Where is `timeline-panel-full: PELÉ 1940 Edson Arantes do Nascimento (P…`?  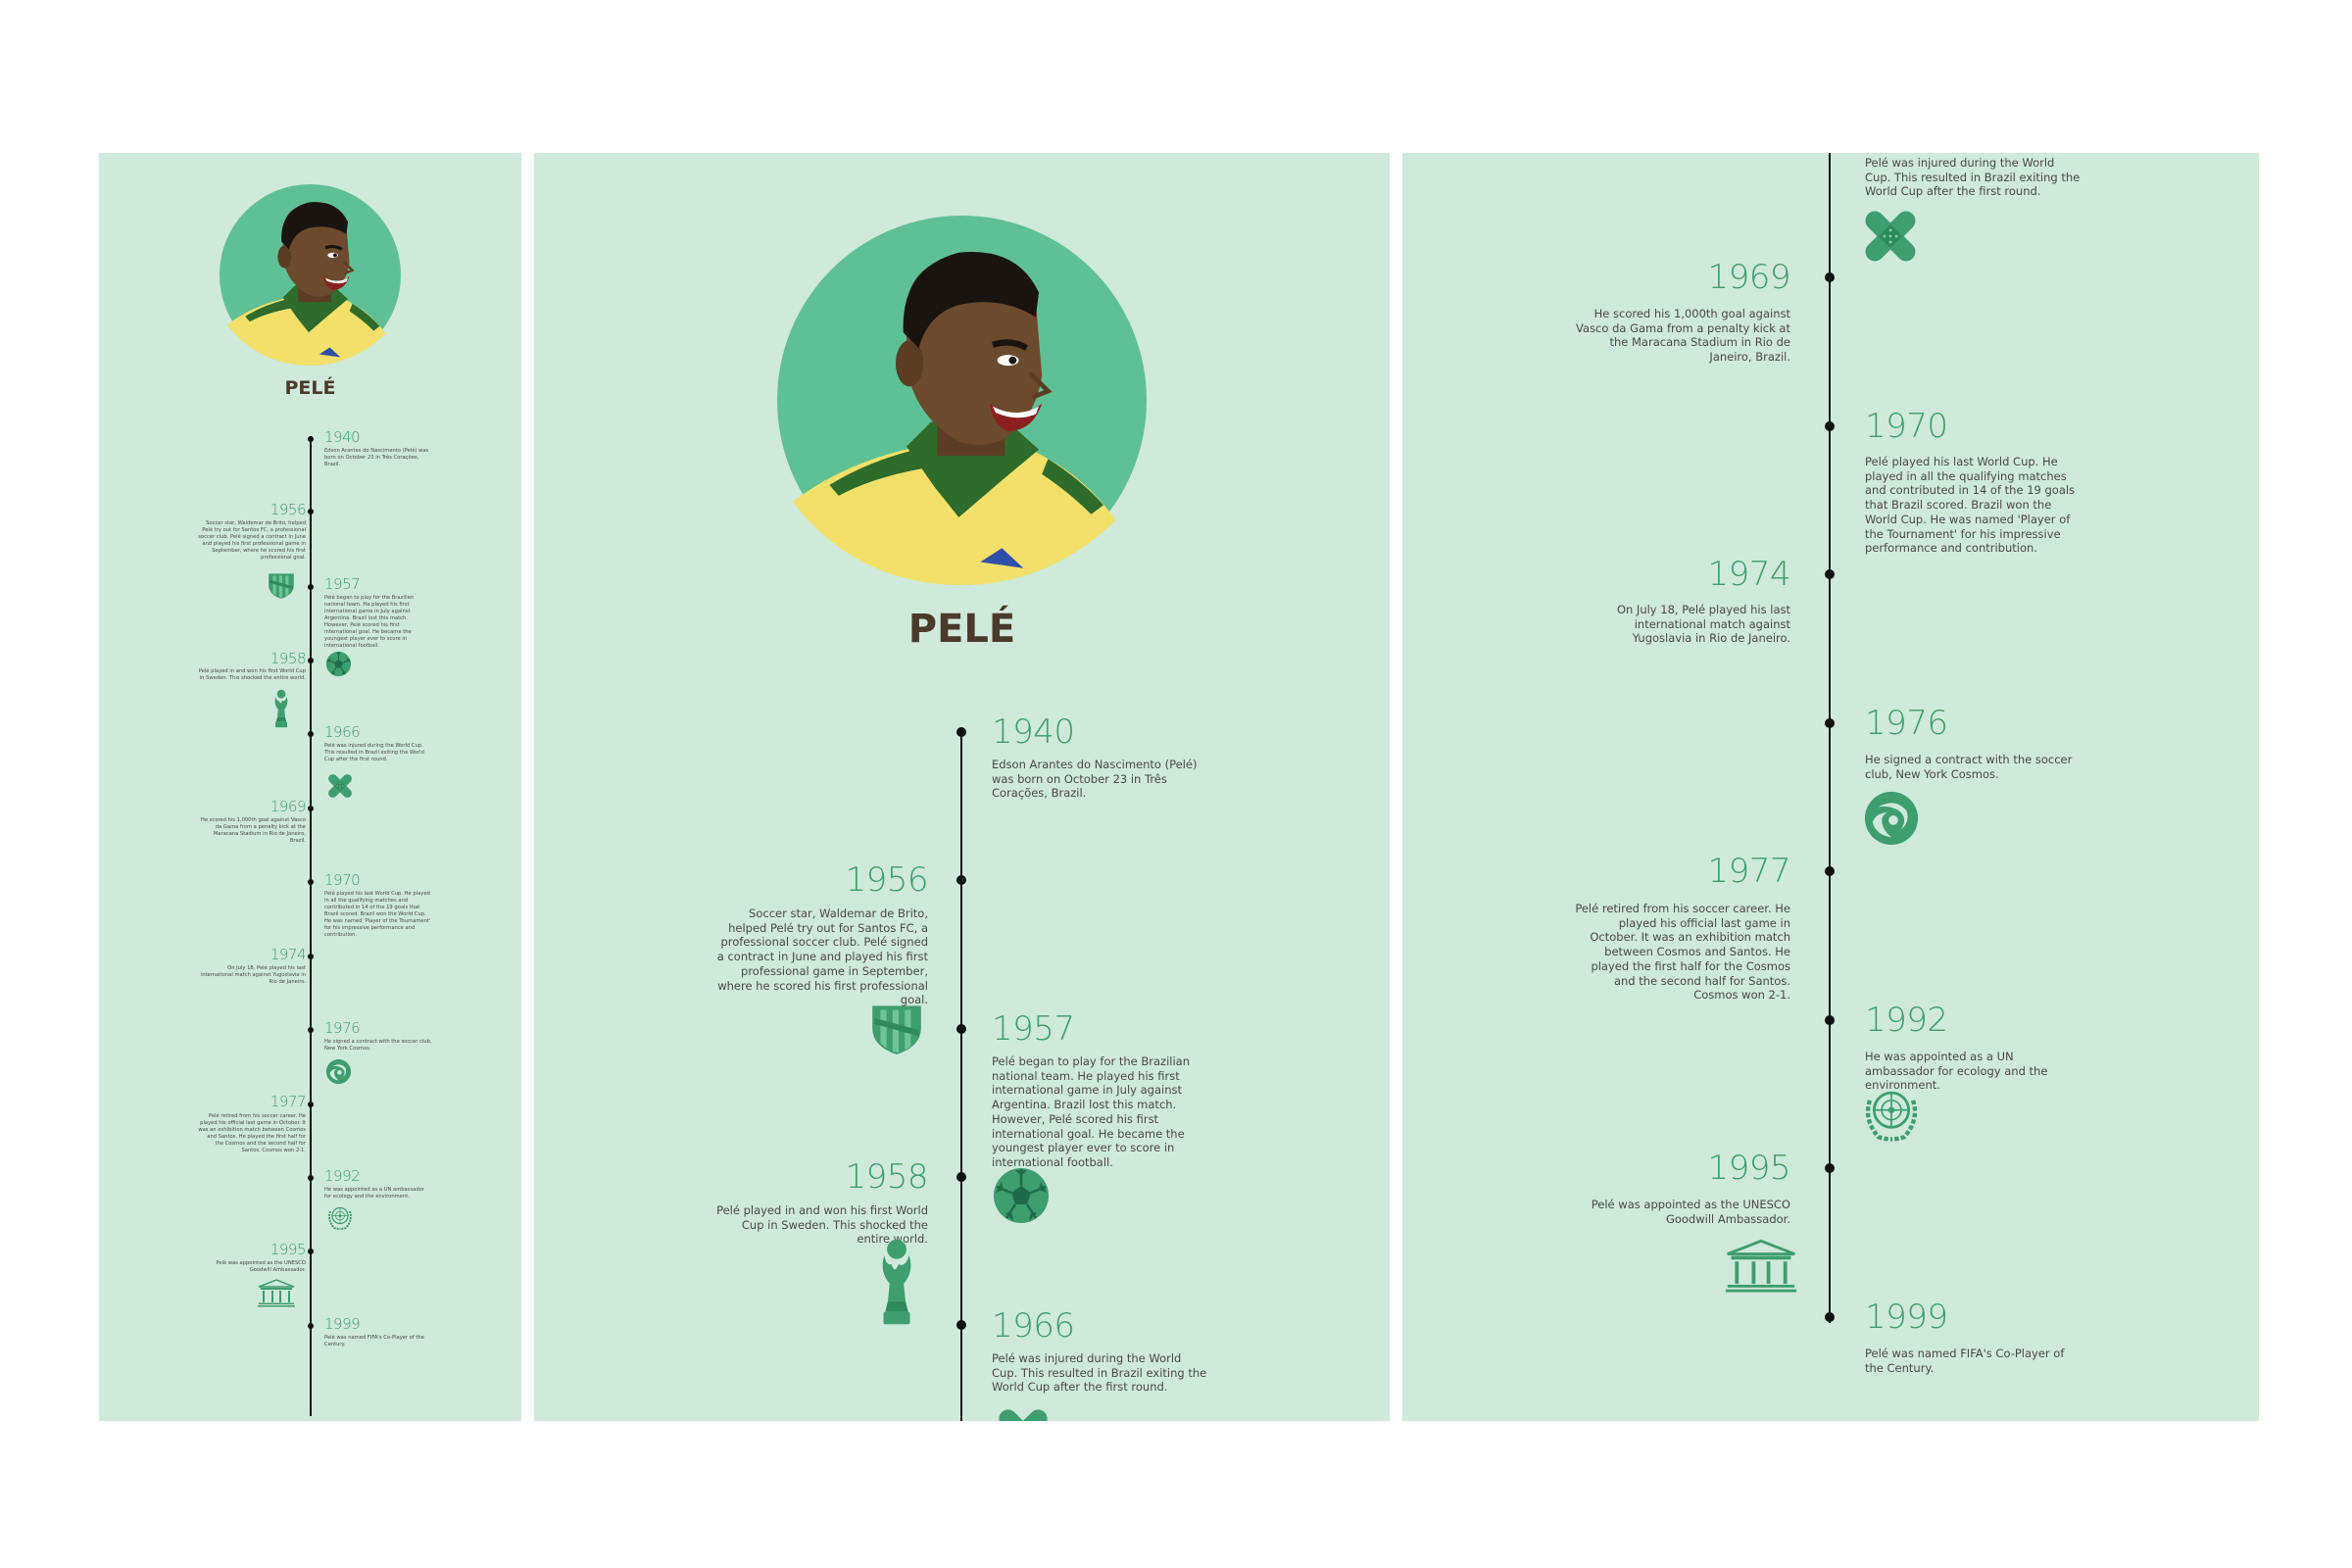
timeline-panel-full: PELÉ 1940 Edson Arantes do Nascimento (P… is located at coordinates (310, 787).